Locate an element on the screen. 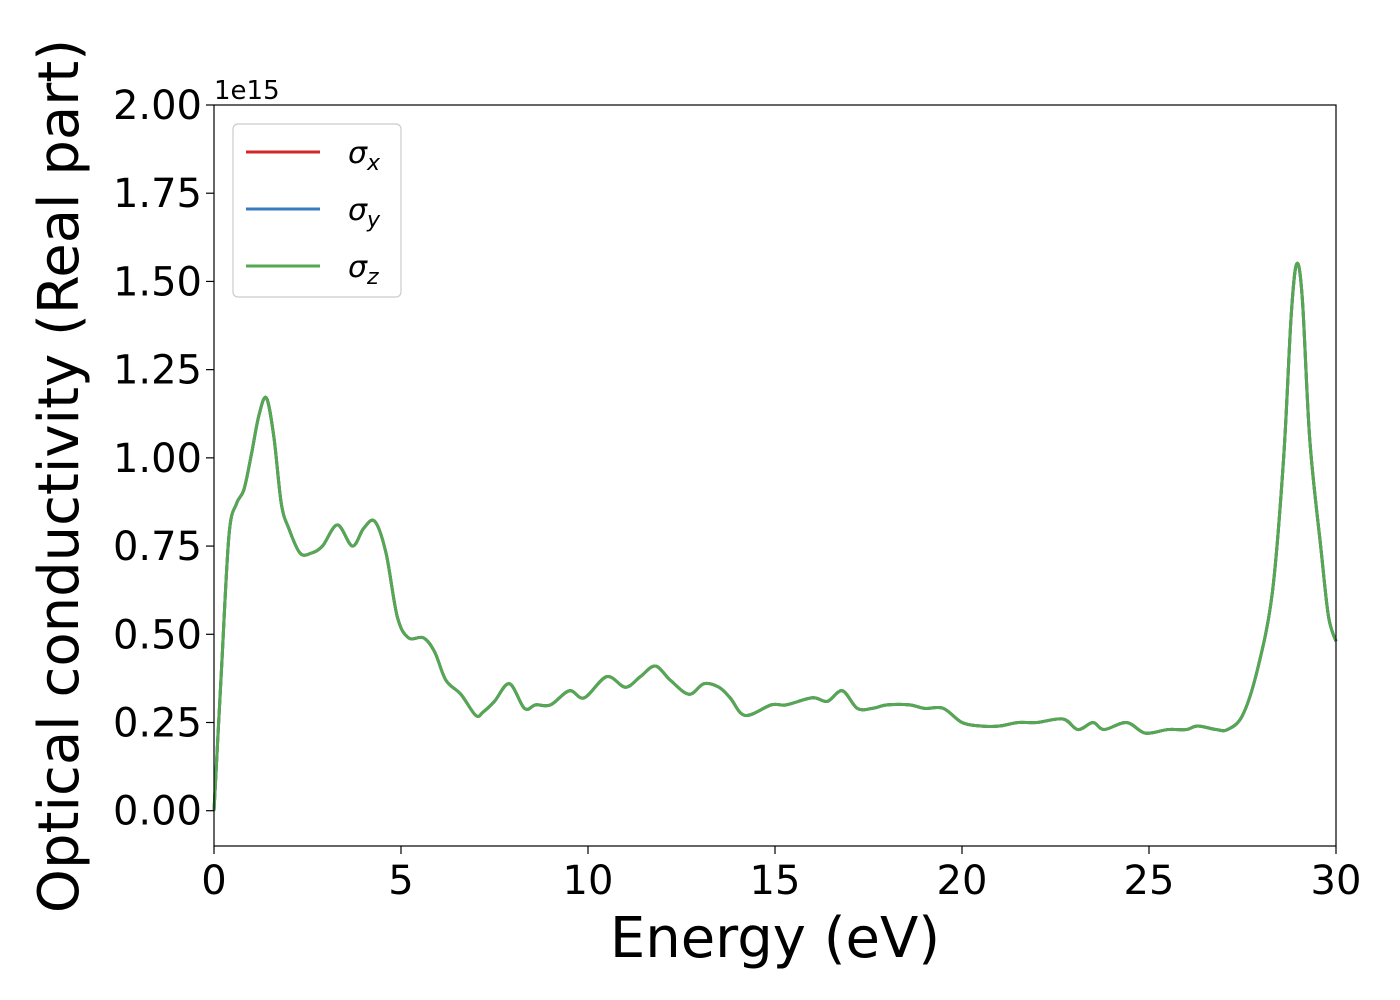 This screenshot has width=1400, height=1000. x-tick-label: 0 is located at coordinates (213, 881).